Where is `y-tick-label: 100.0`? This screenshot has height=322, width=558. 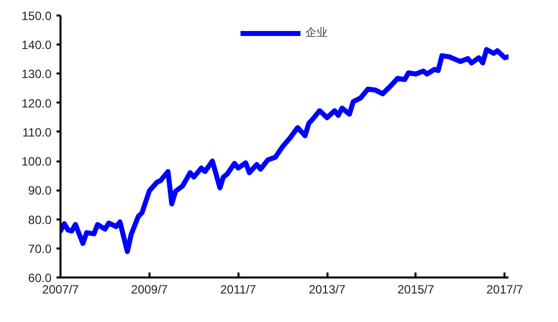 y-tick-label: 100.0 is located at coordinates (36, 161).